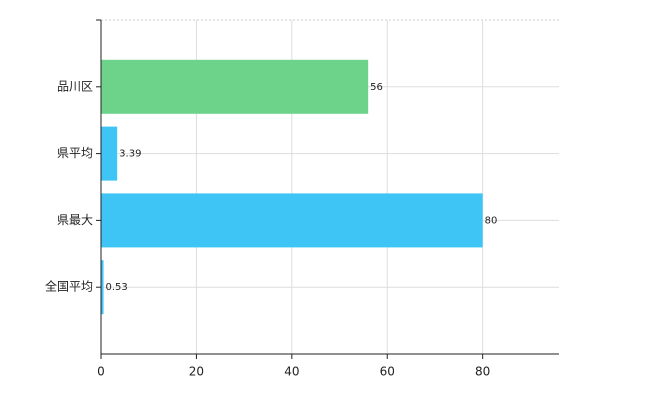  What do you see at coordinates (130, 154) in the screenshot?
I see `value-label: 3.39` at bounding box center [130, 154].